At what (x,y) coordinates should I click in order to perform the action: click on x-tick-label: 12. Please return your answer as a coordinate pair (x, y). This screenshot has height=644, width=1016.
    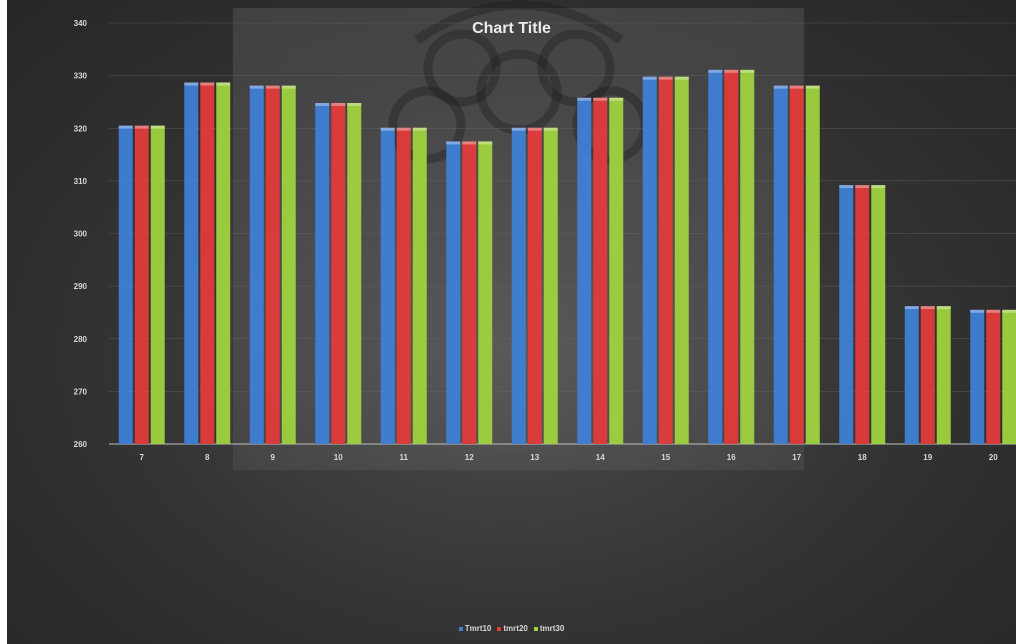
    Looking at the image, I should click on (469, 457).